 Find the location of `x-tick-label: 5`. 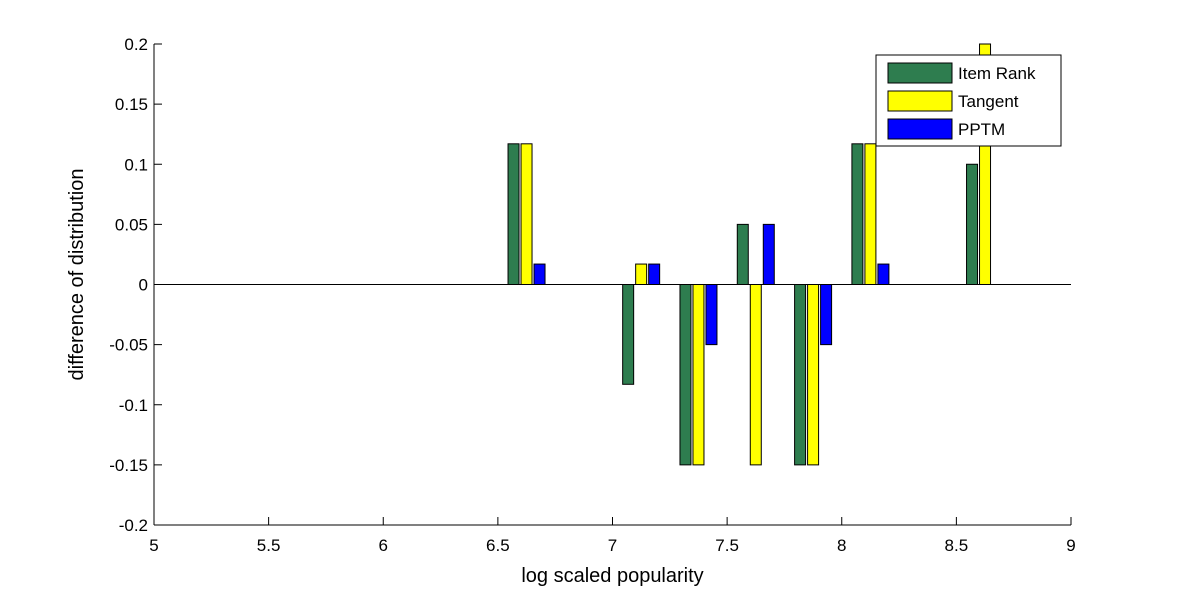

x-tick-label: 5 is located at coordinates (153, 545).